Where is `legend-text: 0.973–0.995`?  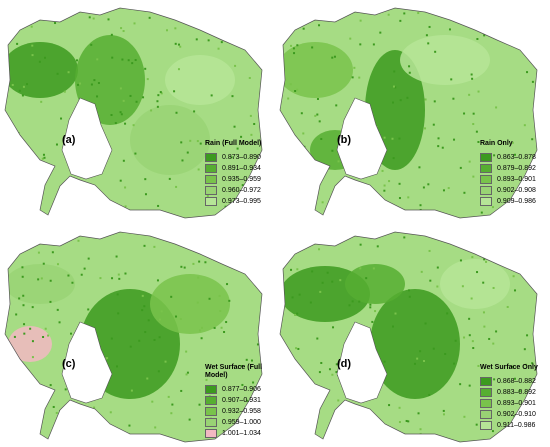
legend-text: 0.973–0.995 is located at coordinates (241, 201).